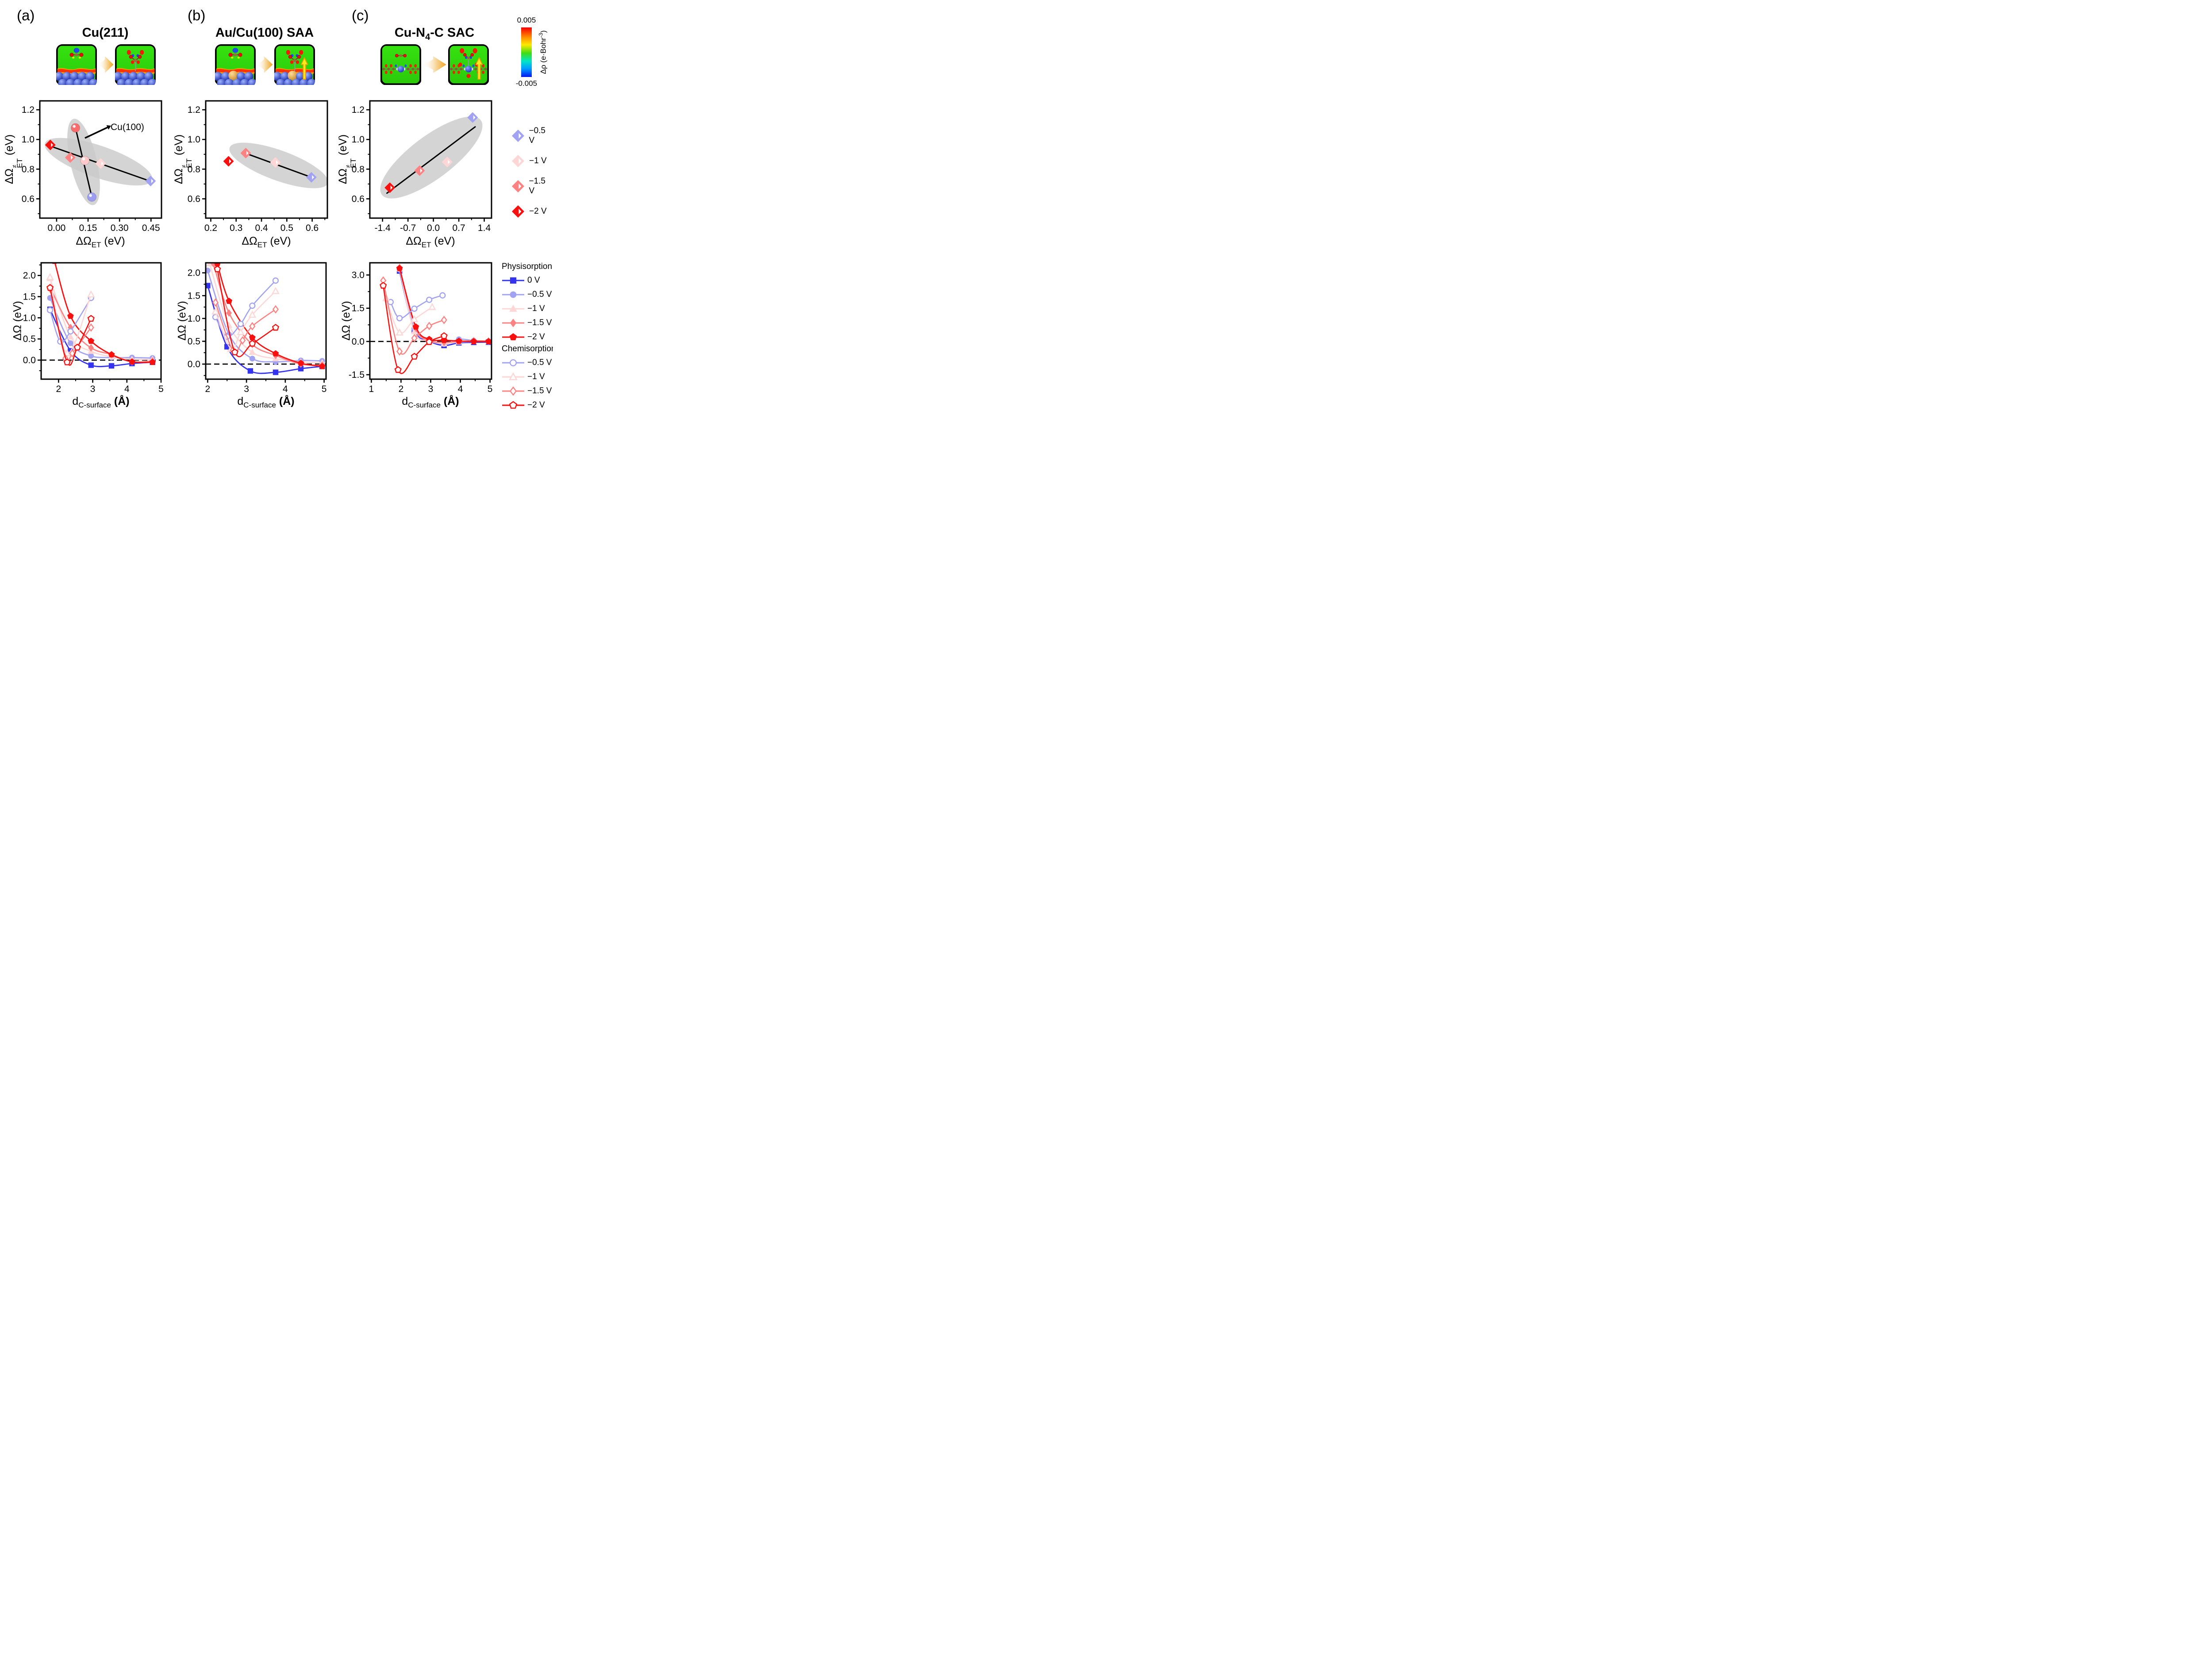 The image size is (2212, 1675). What do you see at coordinates (485, 228) in the screenshot?
I see `svg-text: 1.4` at bounding box center [485, 228].